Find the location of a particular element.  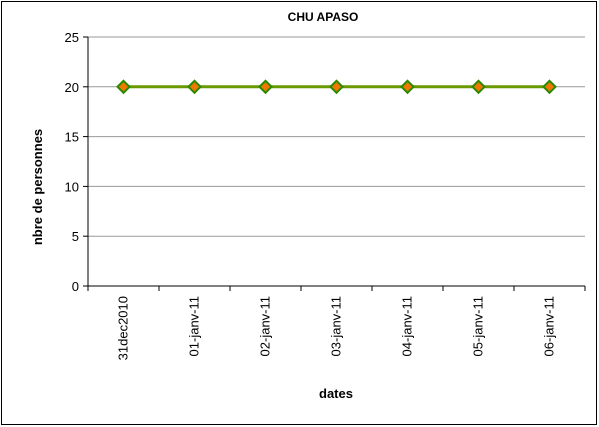

y-axis-title: nbre de personnes is located at coordinates (37, 187).